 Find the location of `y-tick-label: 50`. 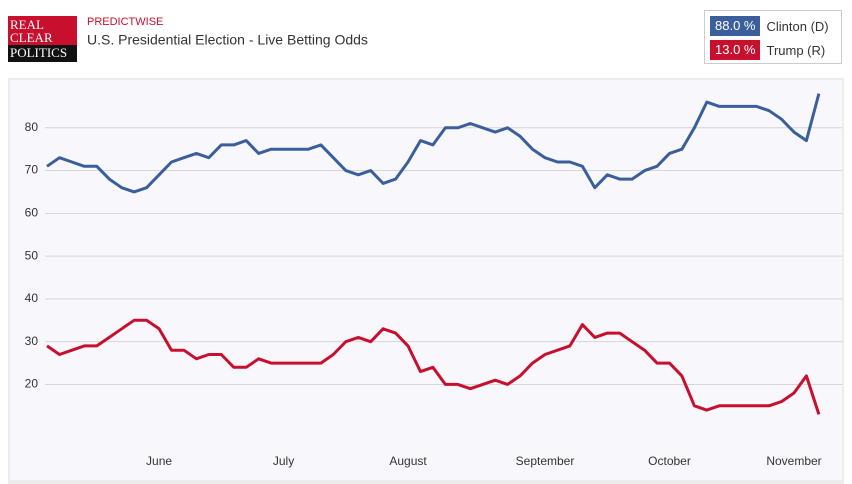

y-tick-label: 50 is located at coordinates (32, 255).